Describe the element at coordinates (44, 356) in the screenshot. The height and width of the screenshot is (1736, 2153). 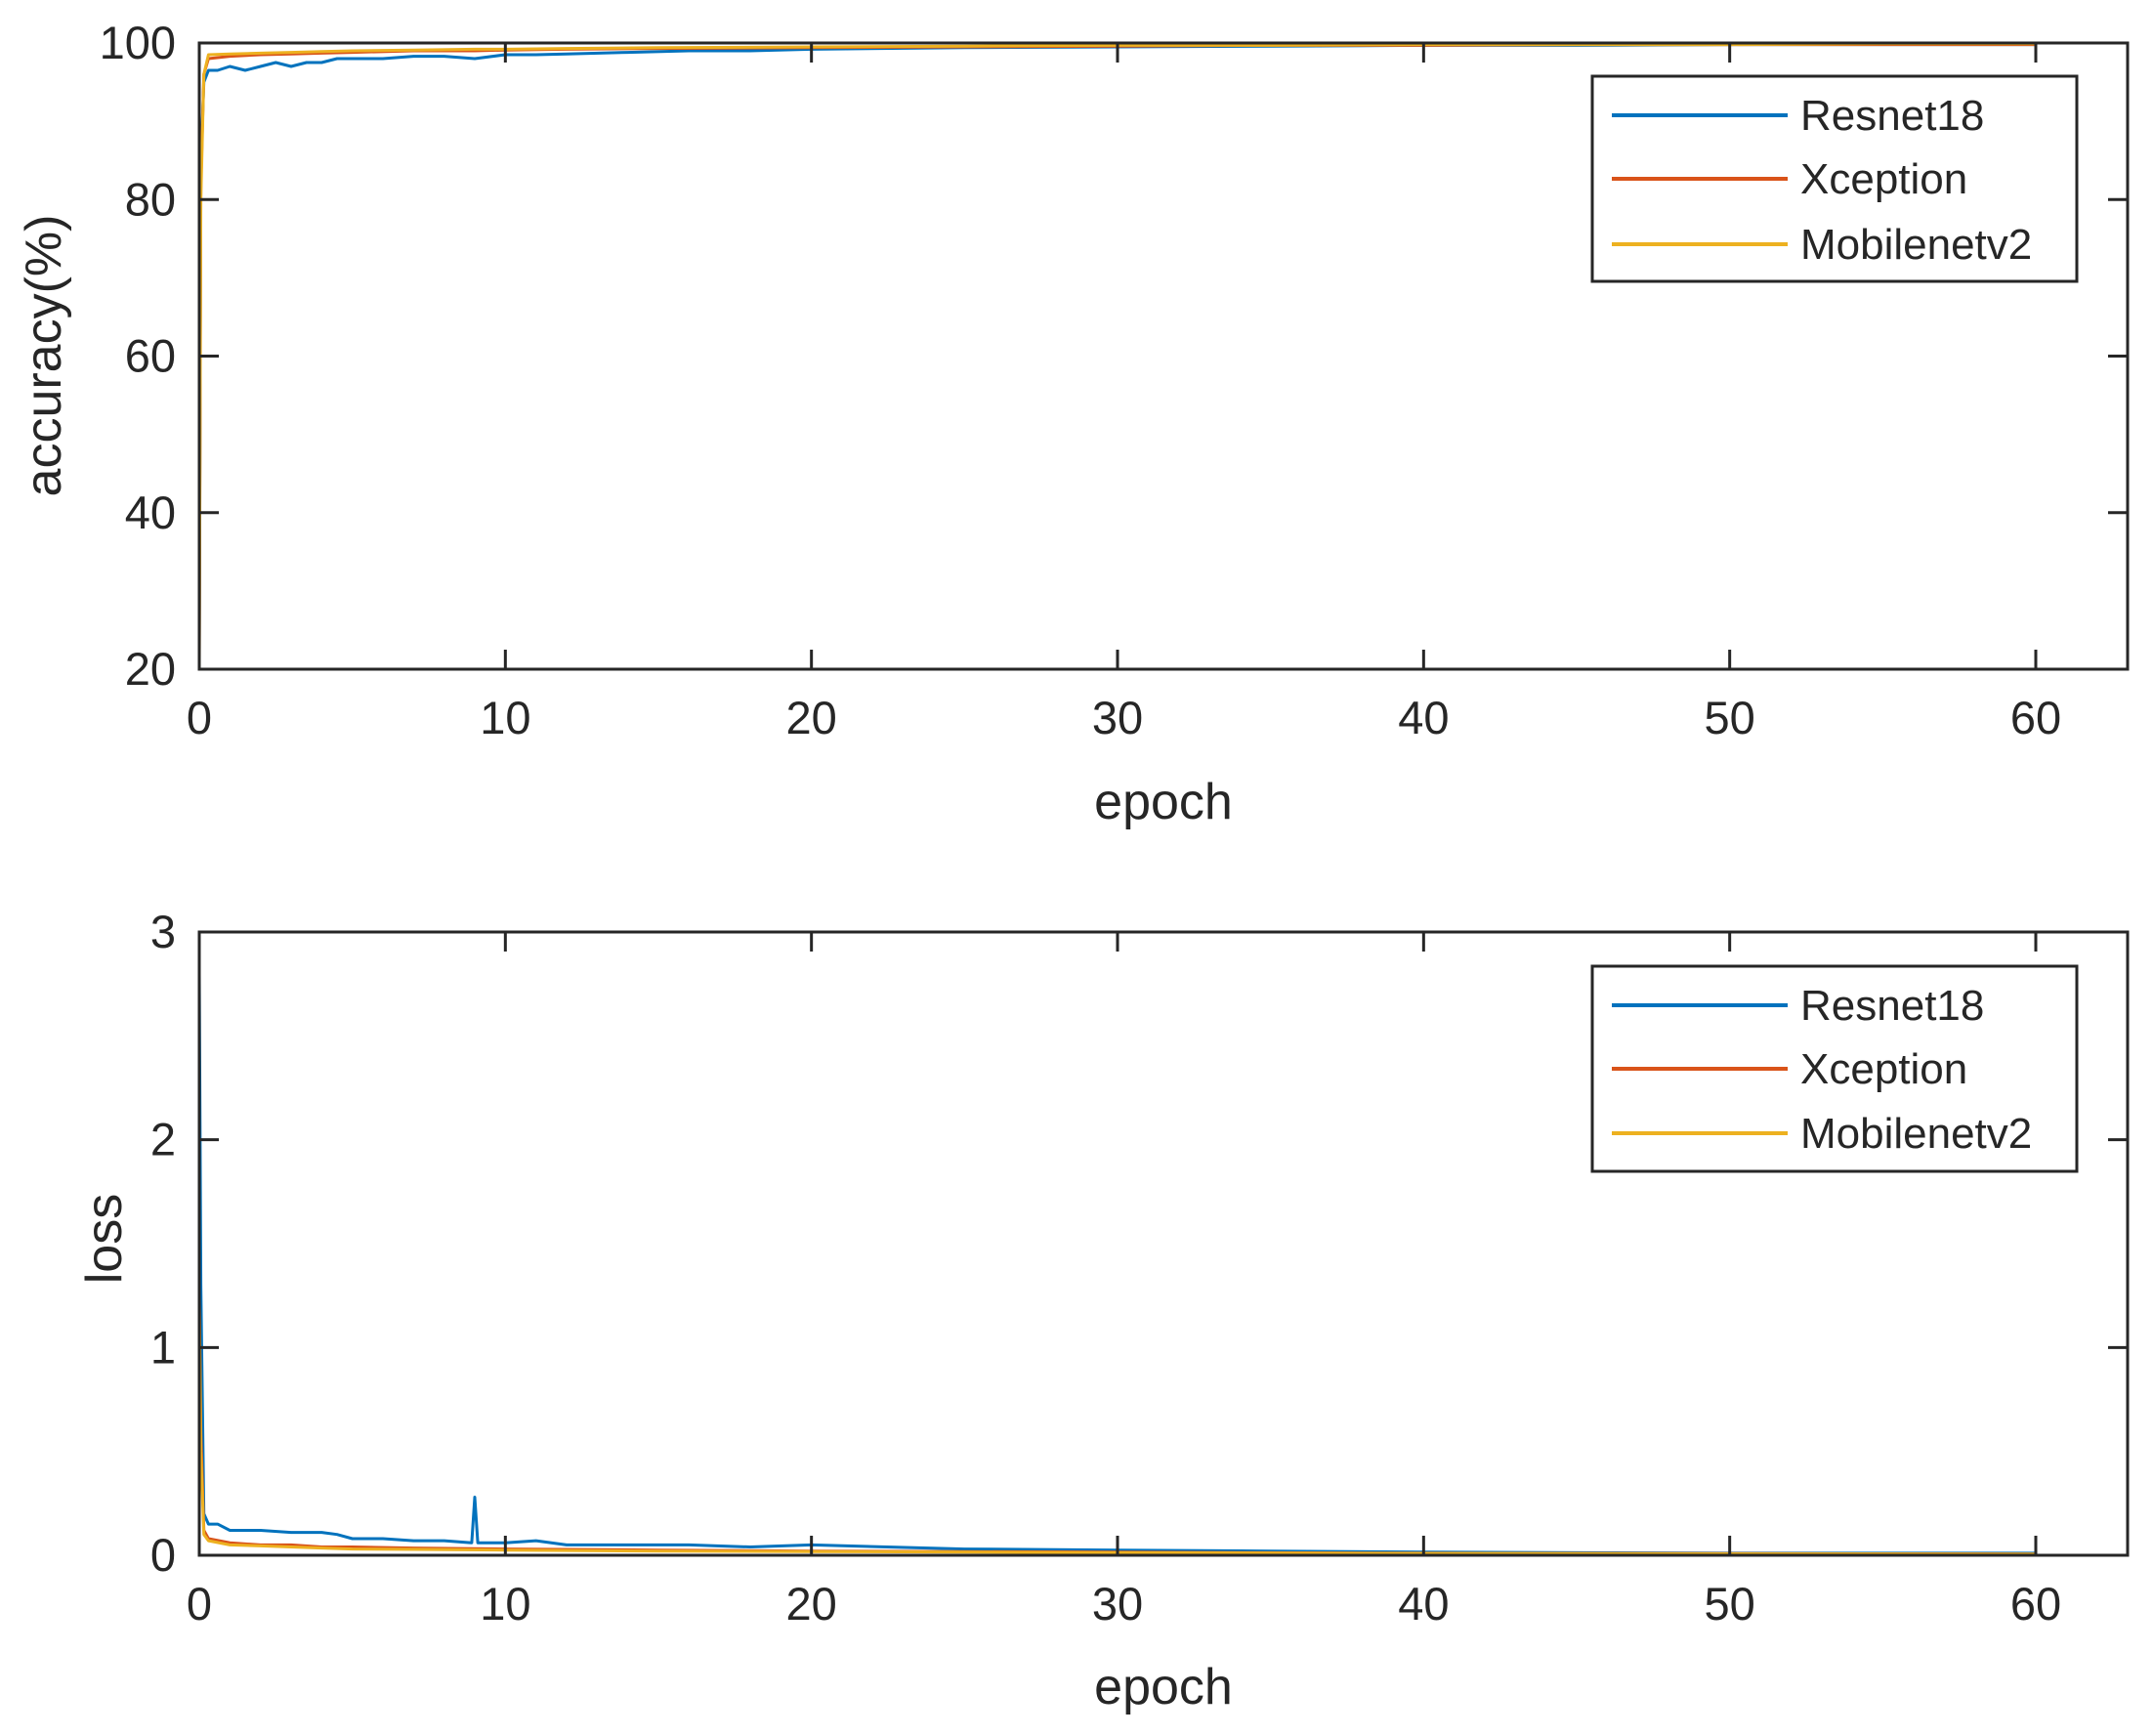
I see `accuracy-y-axis-label: accuracy(%)` at that location.